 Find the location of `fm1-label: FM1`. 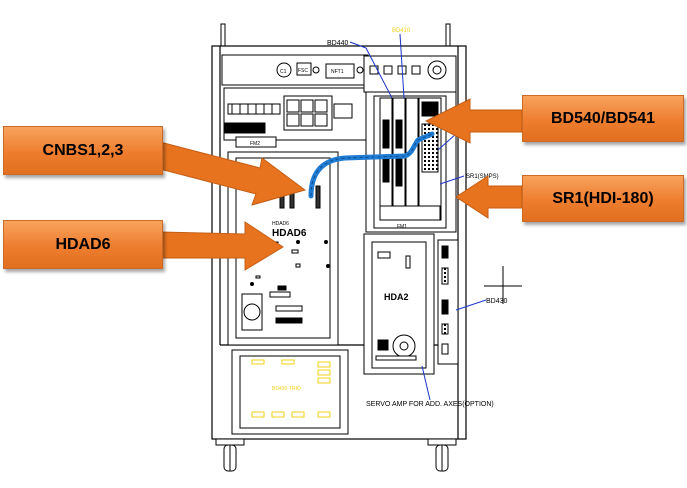

fm1-label: FM1 is located at coordinates (402, 227).